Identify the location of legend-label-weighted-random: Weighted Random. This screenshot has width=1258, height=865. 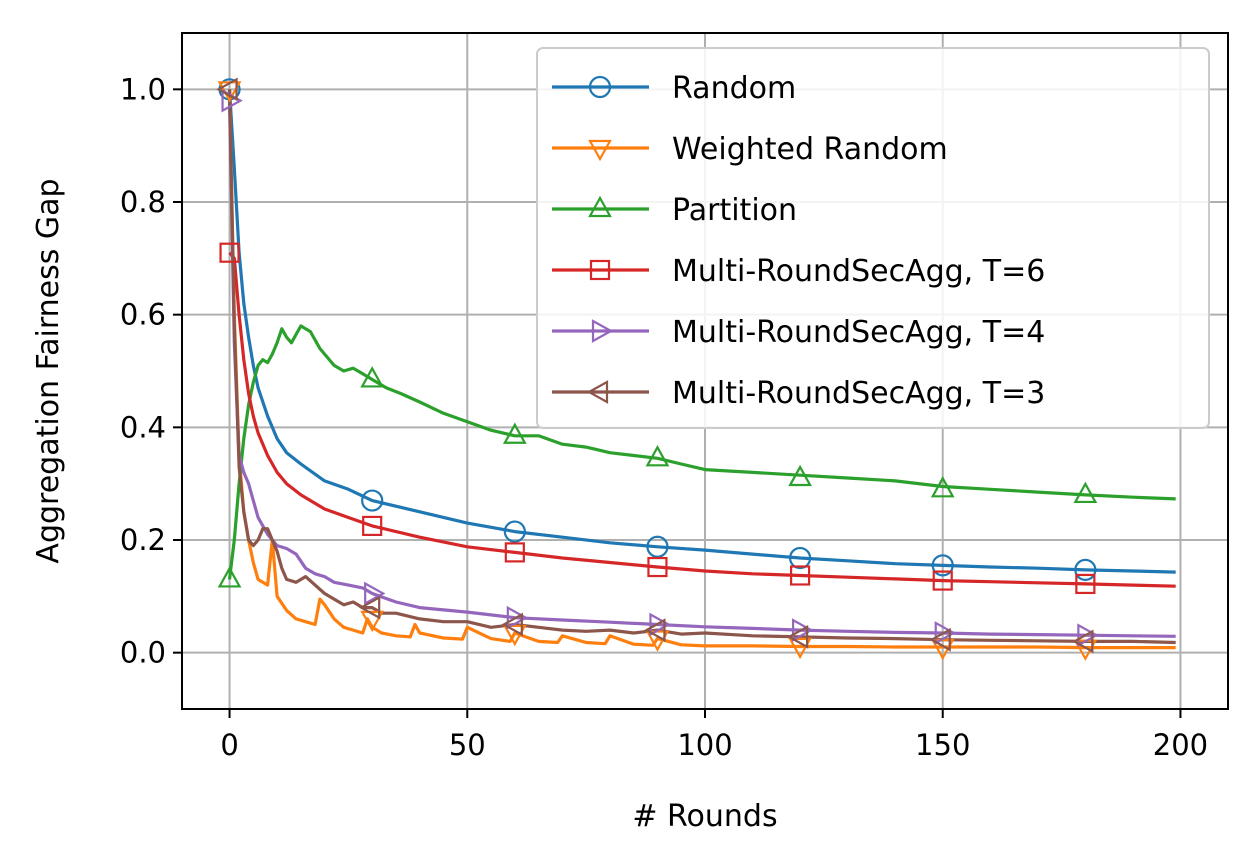
(810, 149).